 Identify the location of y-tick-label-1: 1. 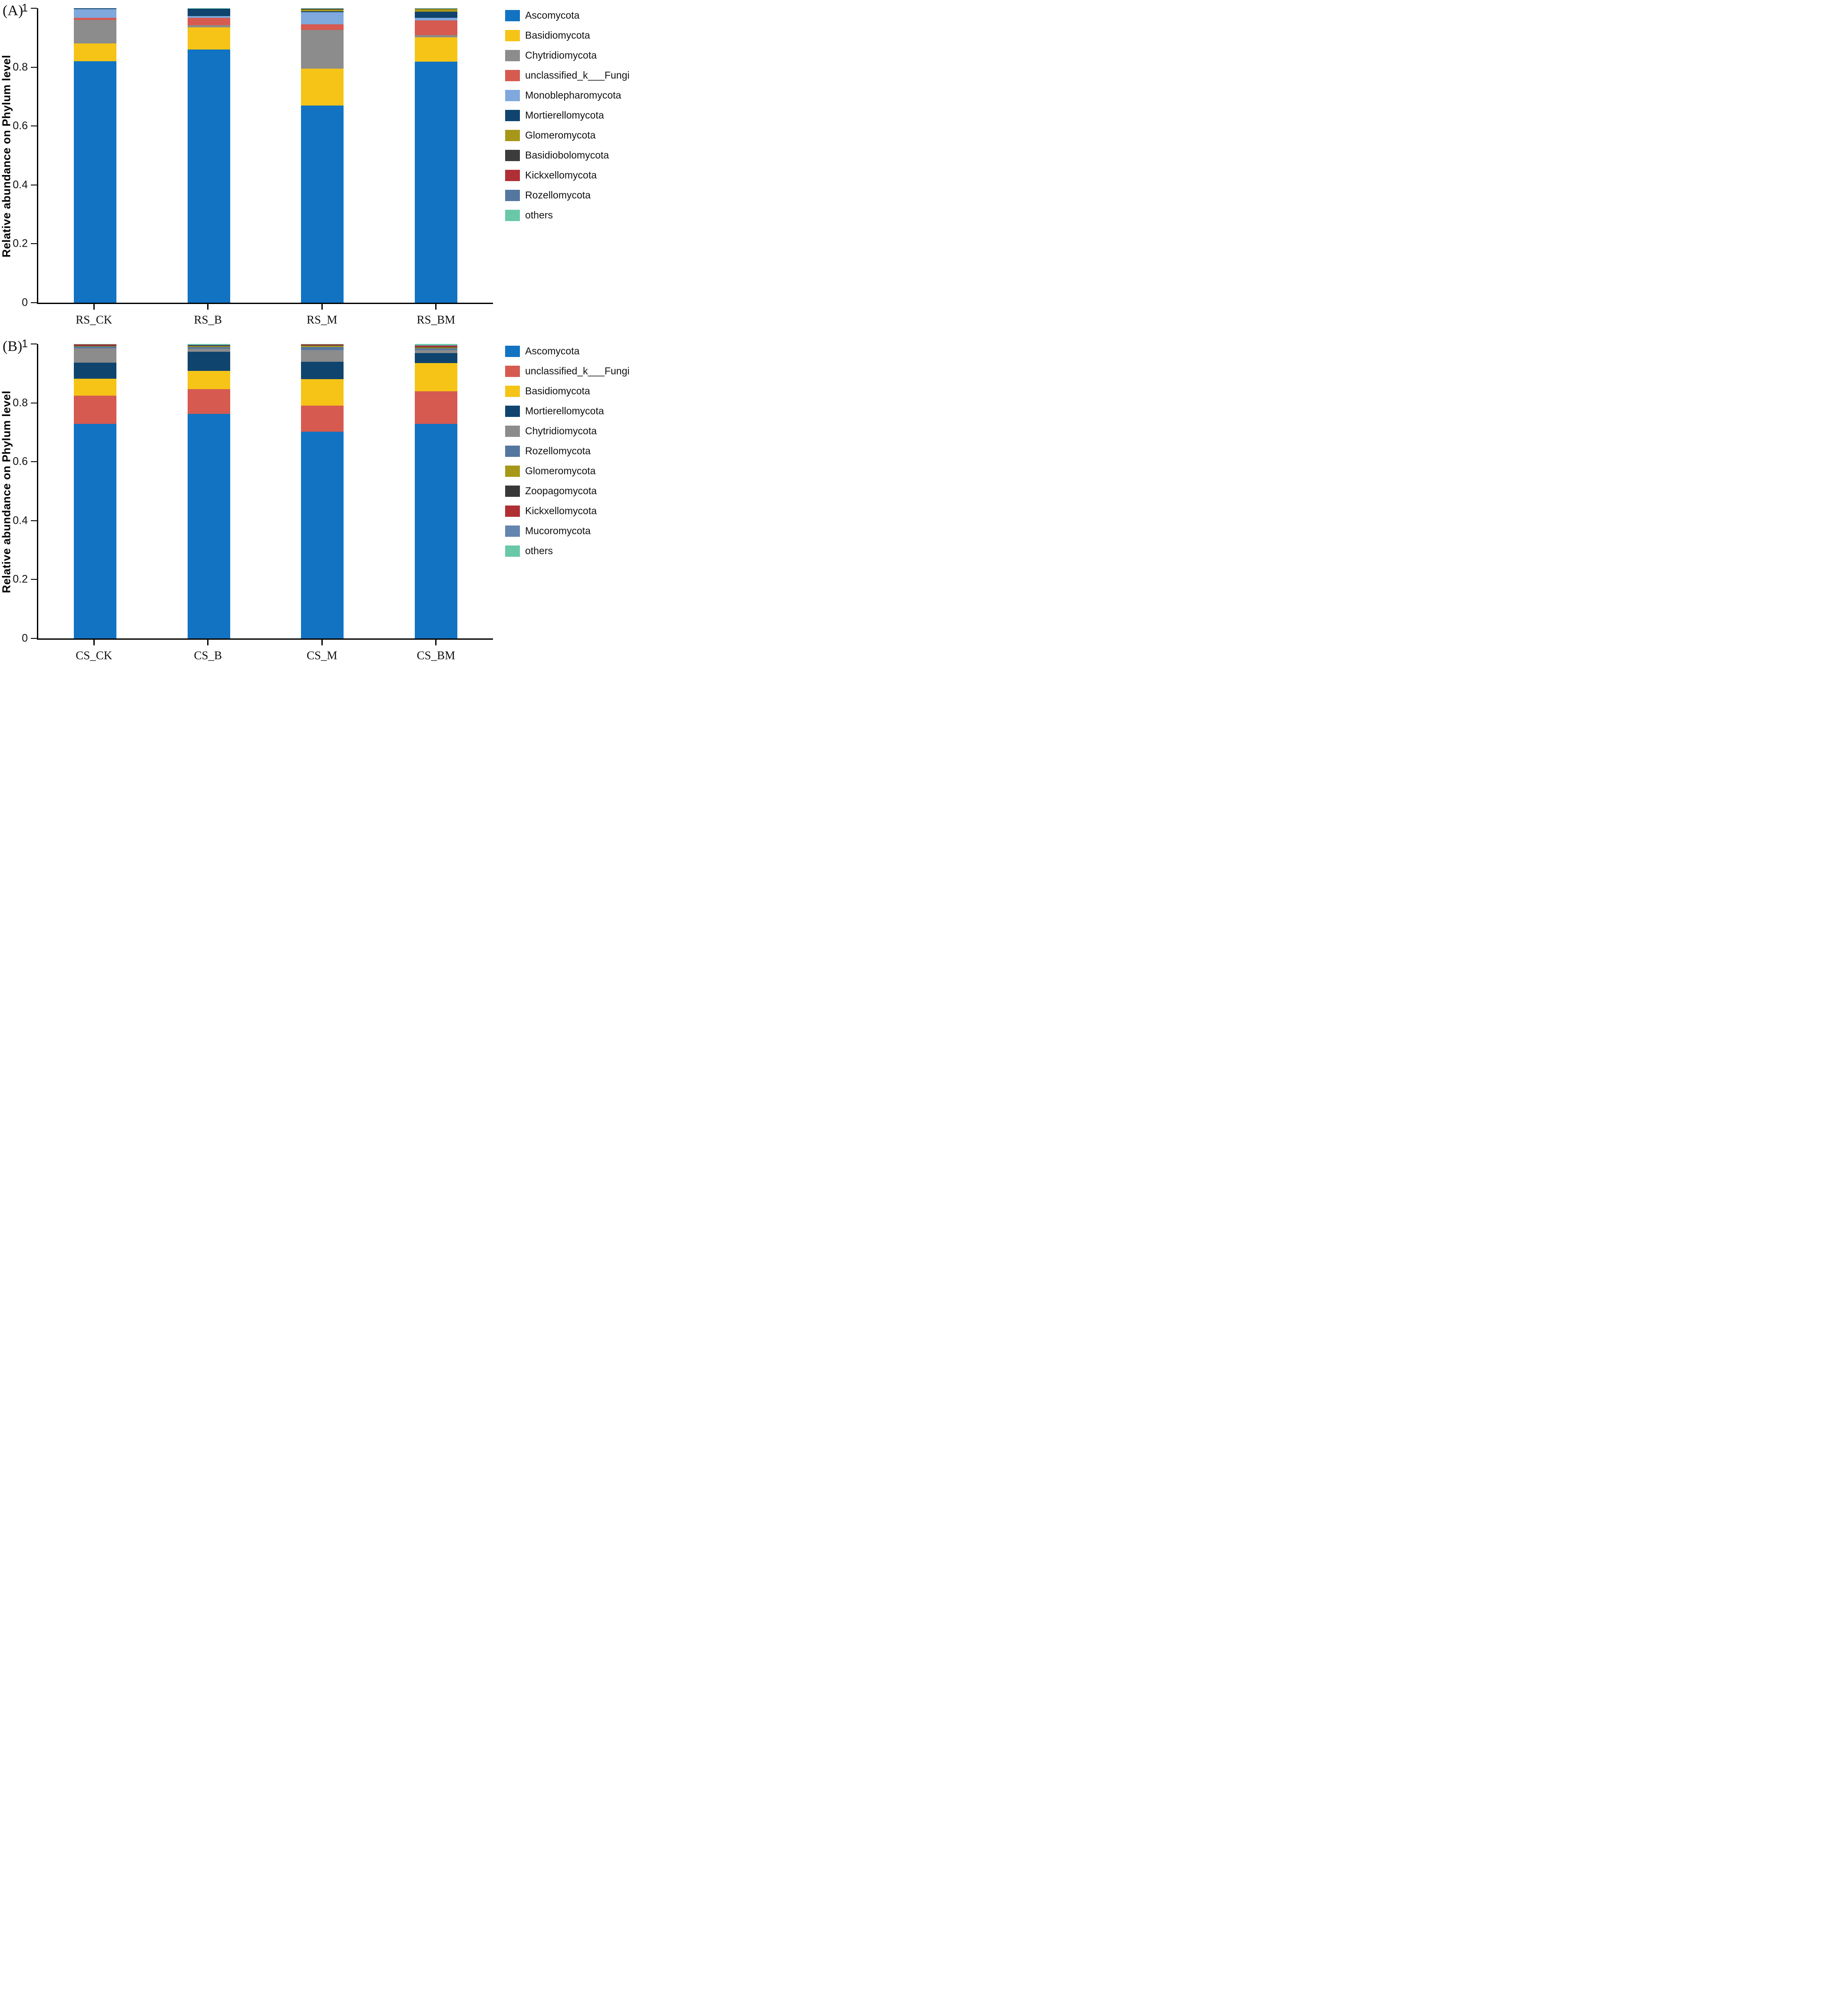
(25, 343).